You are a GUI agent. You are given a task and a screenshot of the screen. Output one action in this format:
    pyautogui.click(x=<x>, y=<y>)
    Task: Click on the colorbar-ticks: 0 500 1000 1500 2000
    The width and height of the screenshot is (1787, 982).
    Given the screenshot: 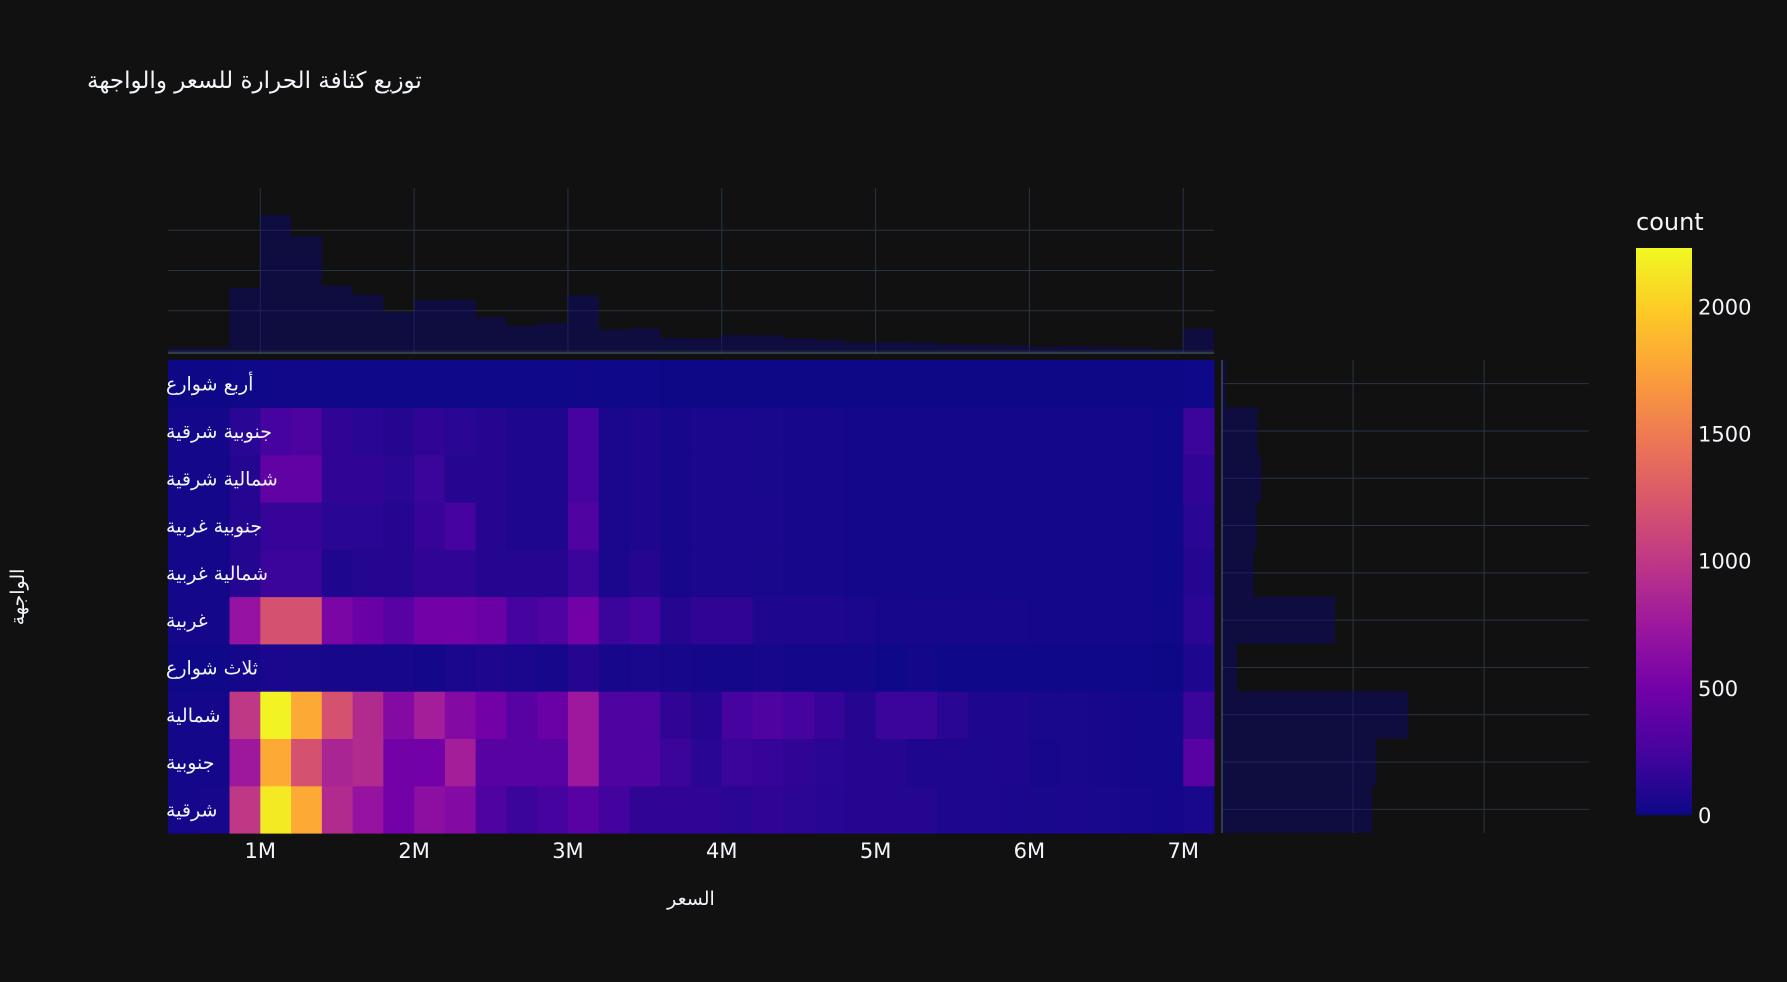 What is the action you would take?
    pyautogui.click(x=1724, y=561)
    